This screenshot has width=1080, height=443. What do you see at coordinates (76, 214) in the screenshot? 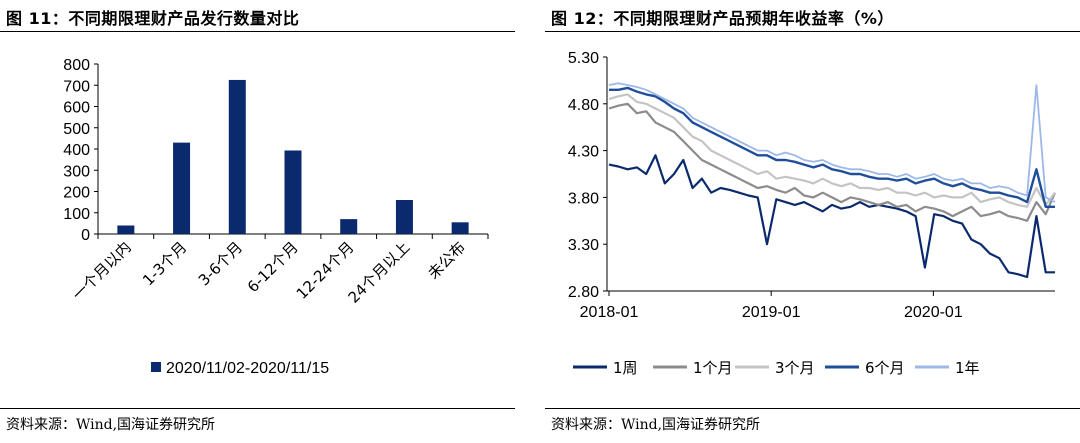
I see `y-tick-label: 100` at bounding box center [76, 214].